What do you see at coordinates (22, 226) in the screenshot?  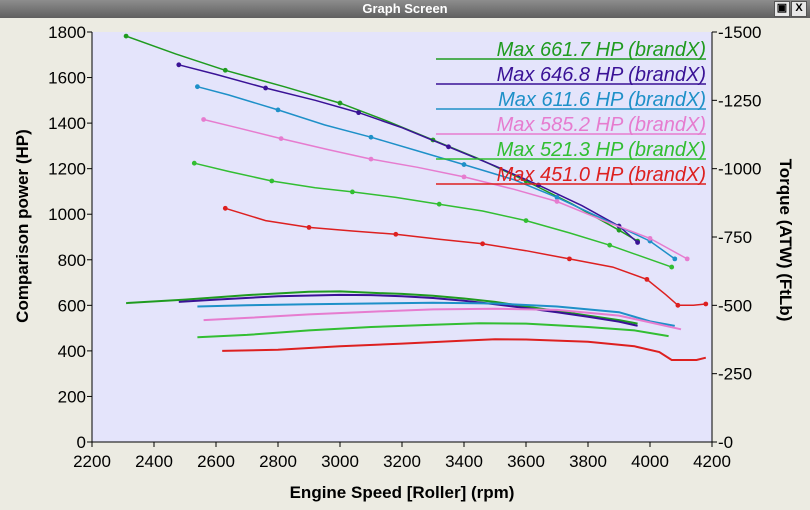 I see `y-axis-label: Comparison power (HP)` at bounding box center [22, 226].